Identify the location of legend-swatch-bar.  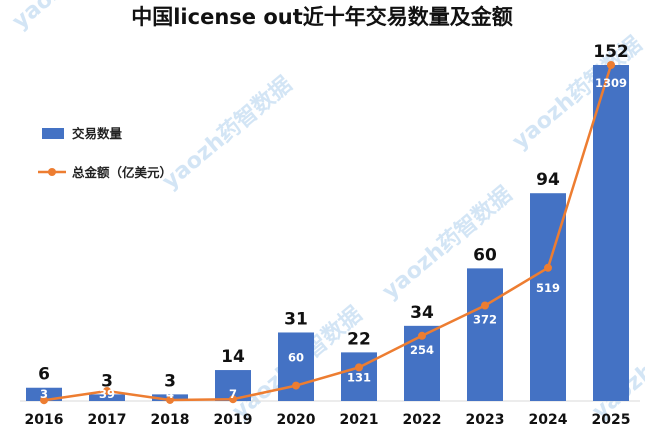
(53, 133).